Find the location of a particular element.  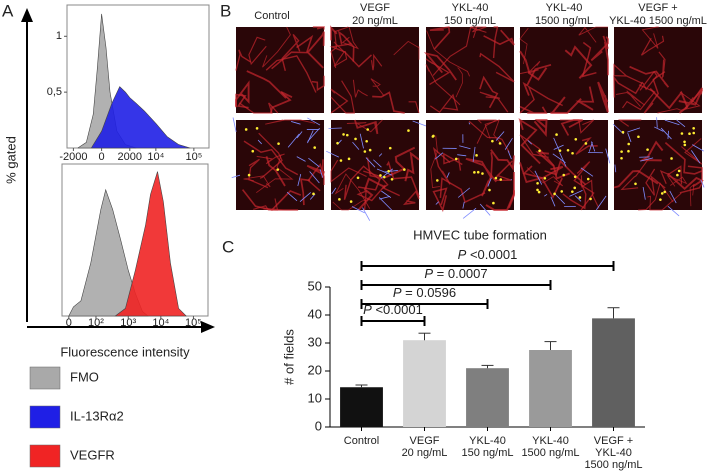

y-tick-label: 50 is located at coordinates (315, 285).